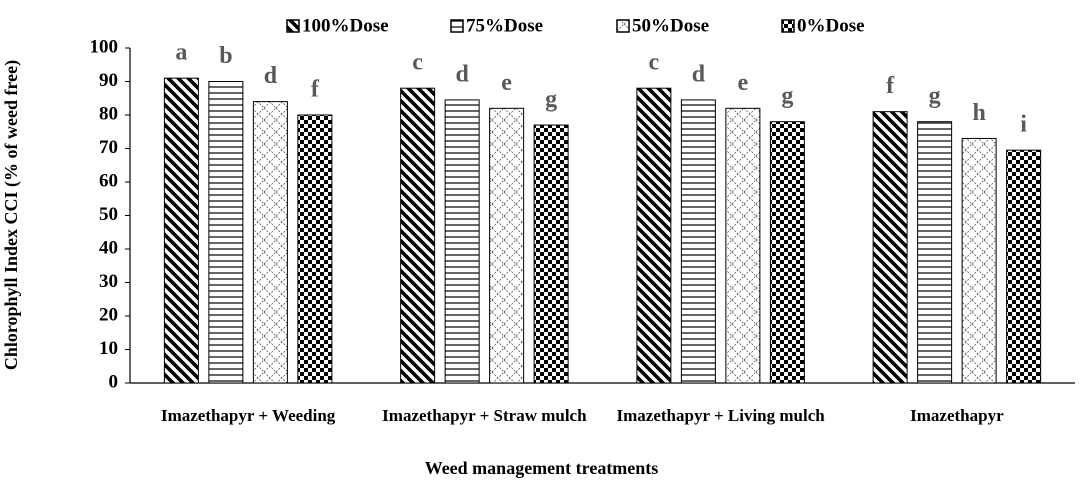  I want to click on y-tick-label: 20, so click(108, 314).